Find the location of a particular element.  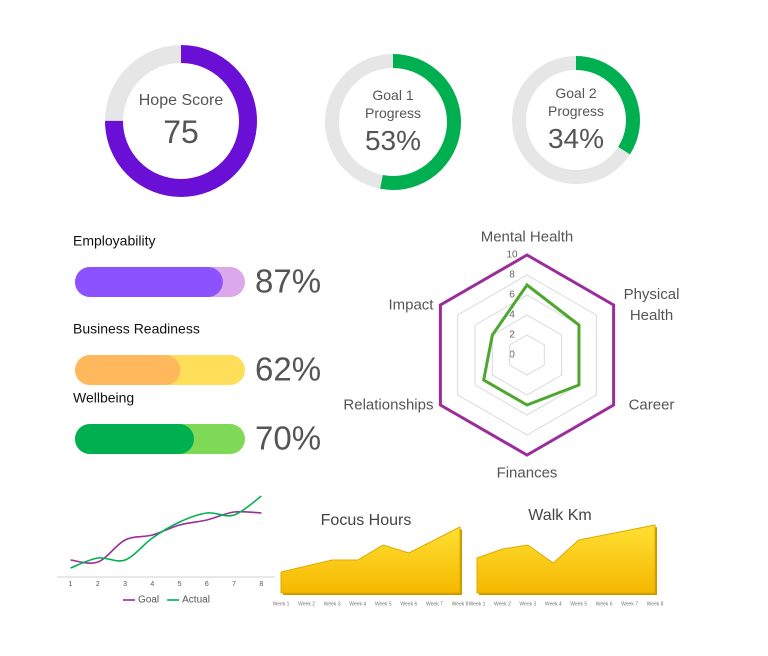

r-tick-label: 4 is located at coordinates (512, 315).